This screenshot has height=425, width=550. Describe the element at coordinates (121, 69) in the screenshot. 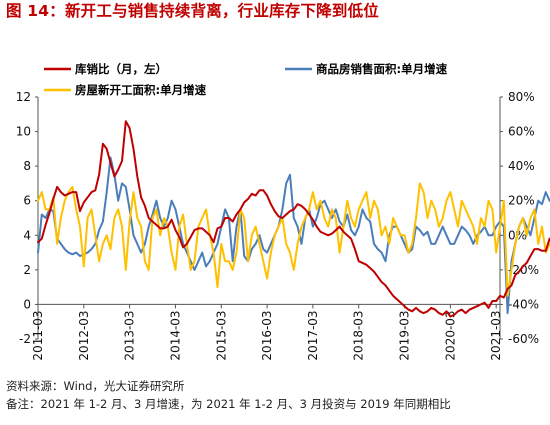

I see `legend-label: 库销比（月，左）` at that location.